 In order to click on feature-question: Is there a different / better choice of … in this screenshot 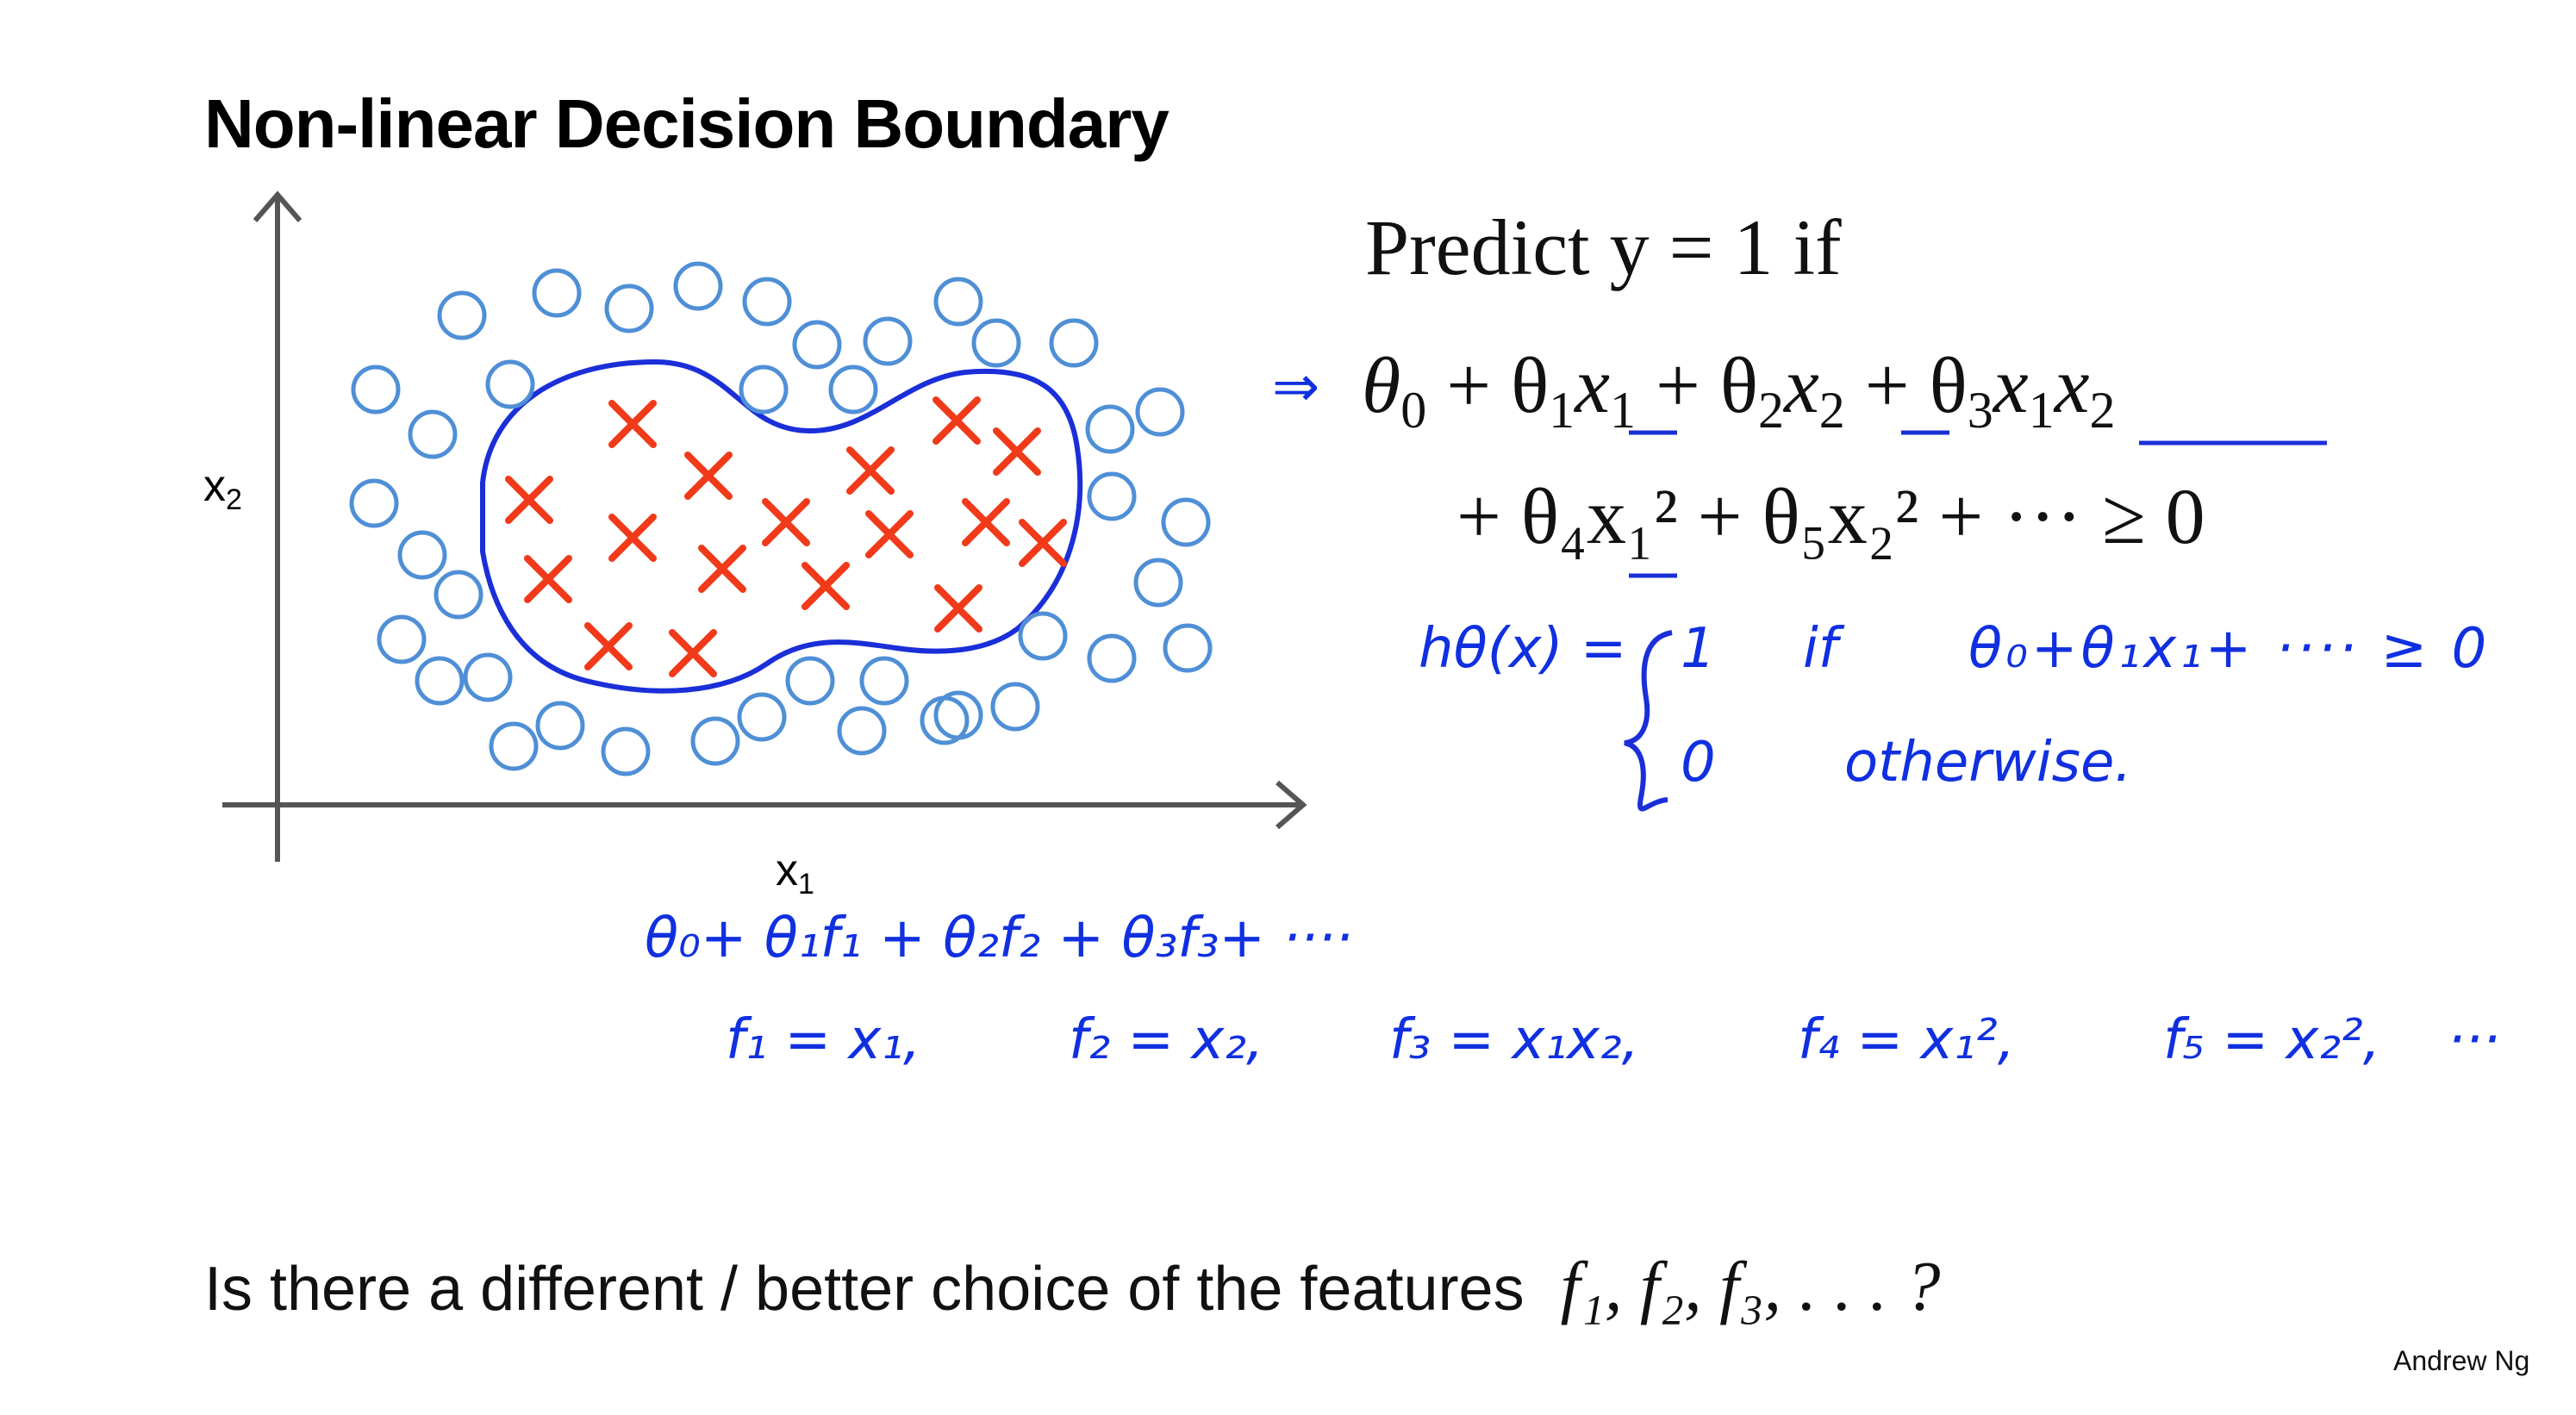, I will do `click(1072, 1286)`.